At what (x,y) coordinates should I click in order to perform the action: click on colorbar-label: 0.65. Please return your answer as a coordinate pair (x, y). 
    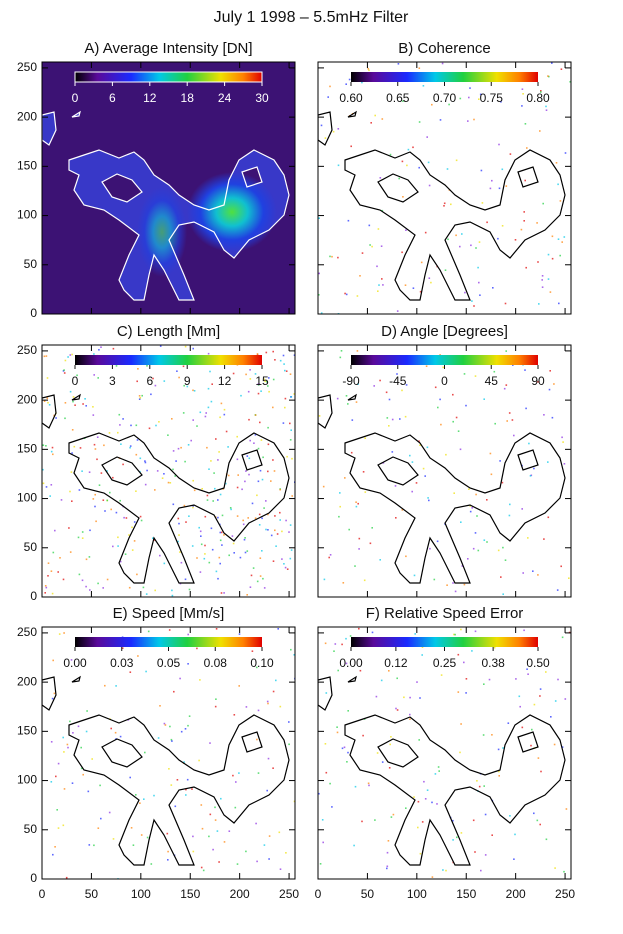
    Looking at the image, I should click on (398, 98).